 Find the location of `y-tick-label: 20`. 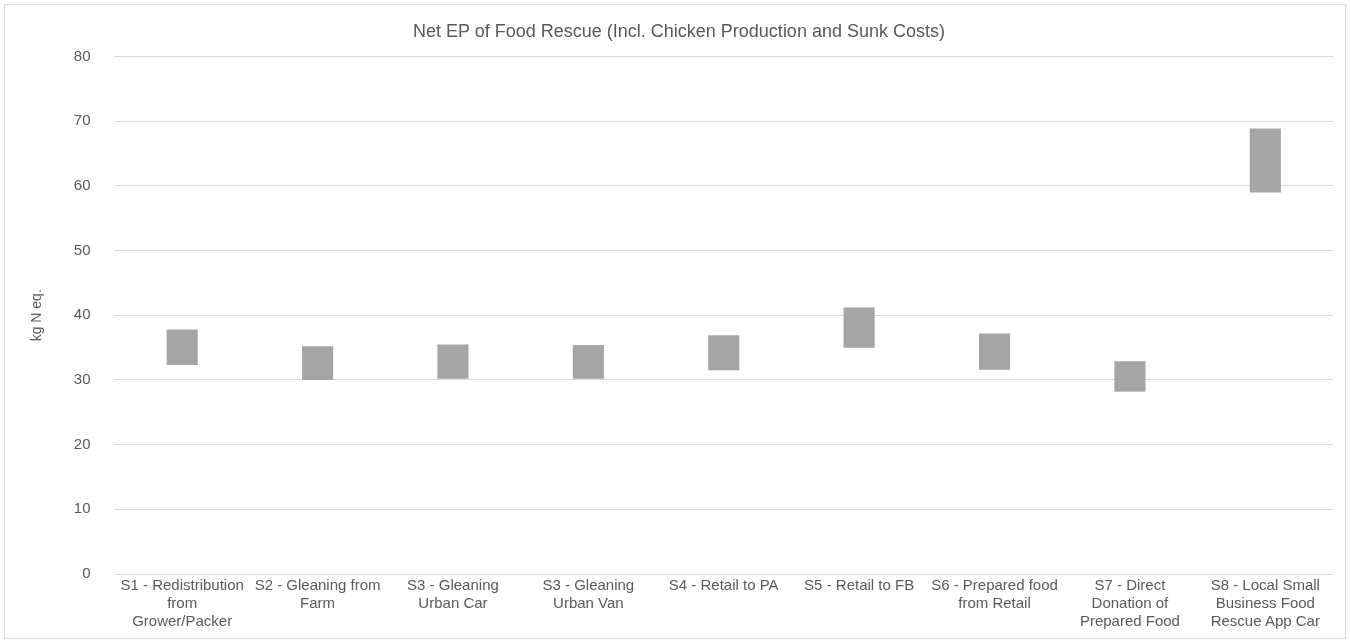

y-tick-label: 20 is located at coordinates (82, 443).